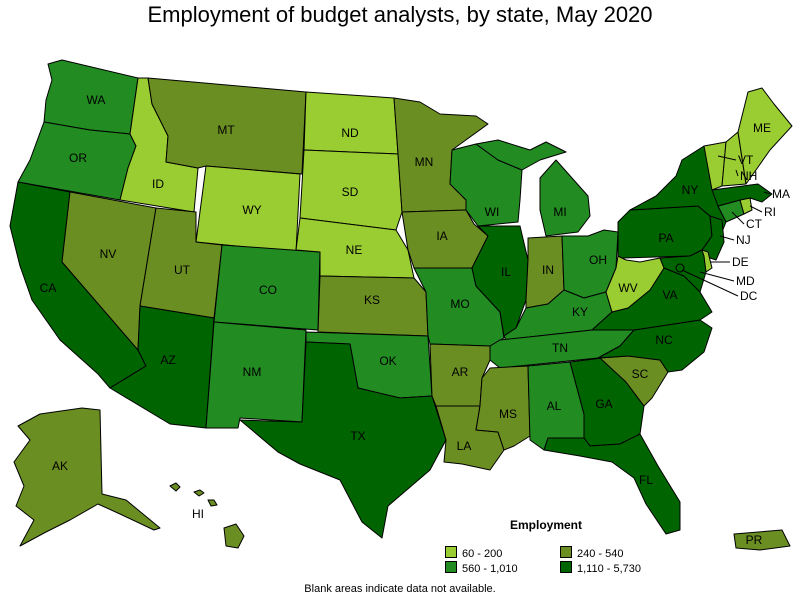  What do you see at coordinates (387, 361) in the screenshot?
I see `state-label-ok: OK` at bounding box center [387, 361].